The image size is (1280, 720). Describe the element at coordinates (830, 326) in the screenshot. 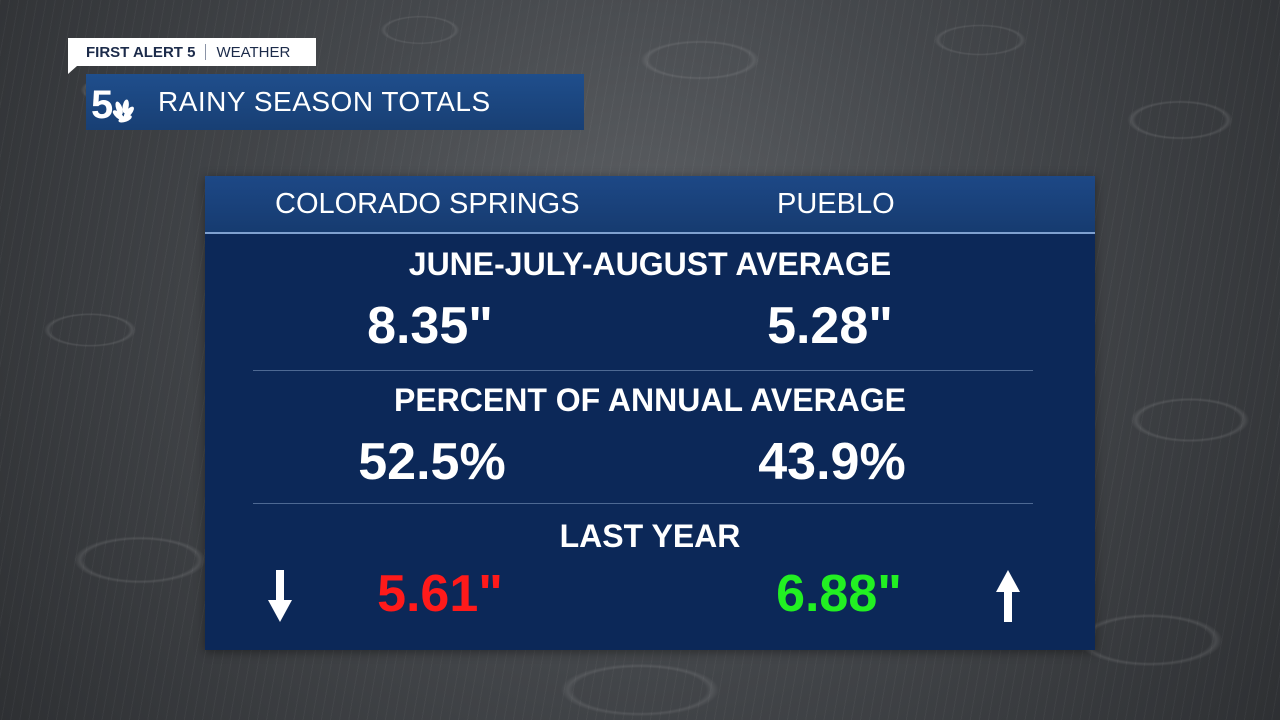

I see `pueblo-average: 5.28"` at that location.